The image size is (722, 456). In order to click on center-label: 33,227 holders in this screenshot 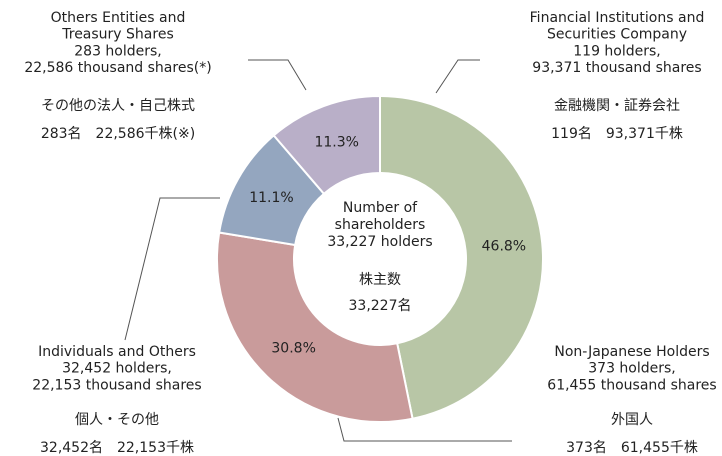, I will do `click(379, 242)`.